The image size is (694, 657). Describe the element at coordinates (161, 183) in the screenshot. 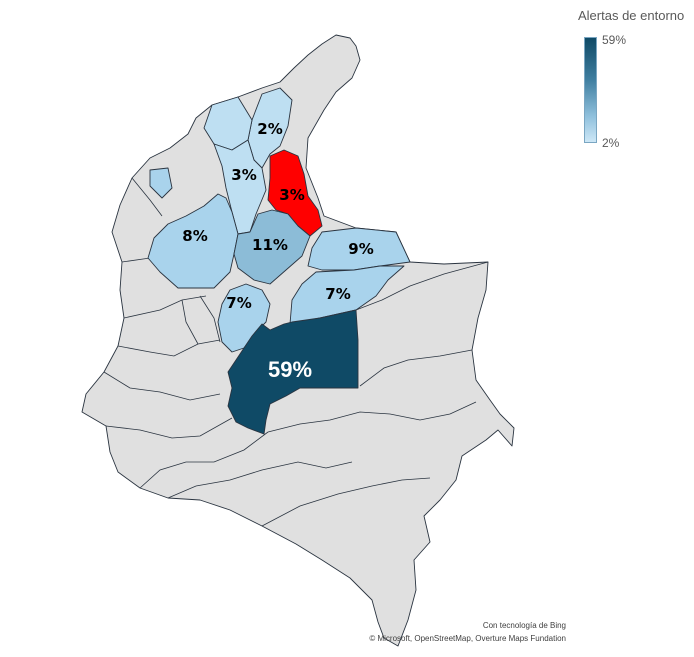

I see `region-northwest-small` at that location.